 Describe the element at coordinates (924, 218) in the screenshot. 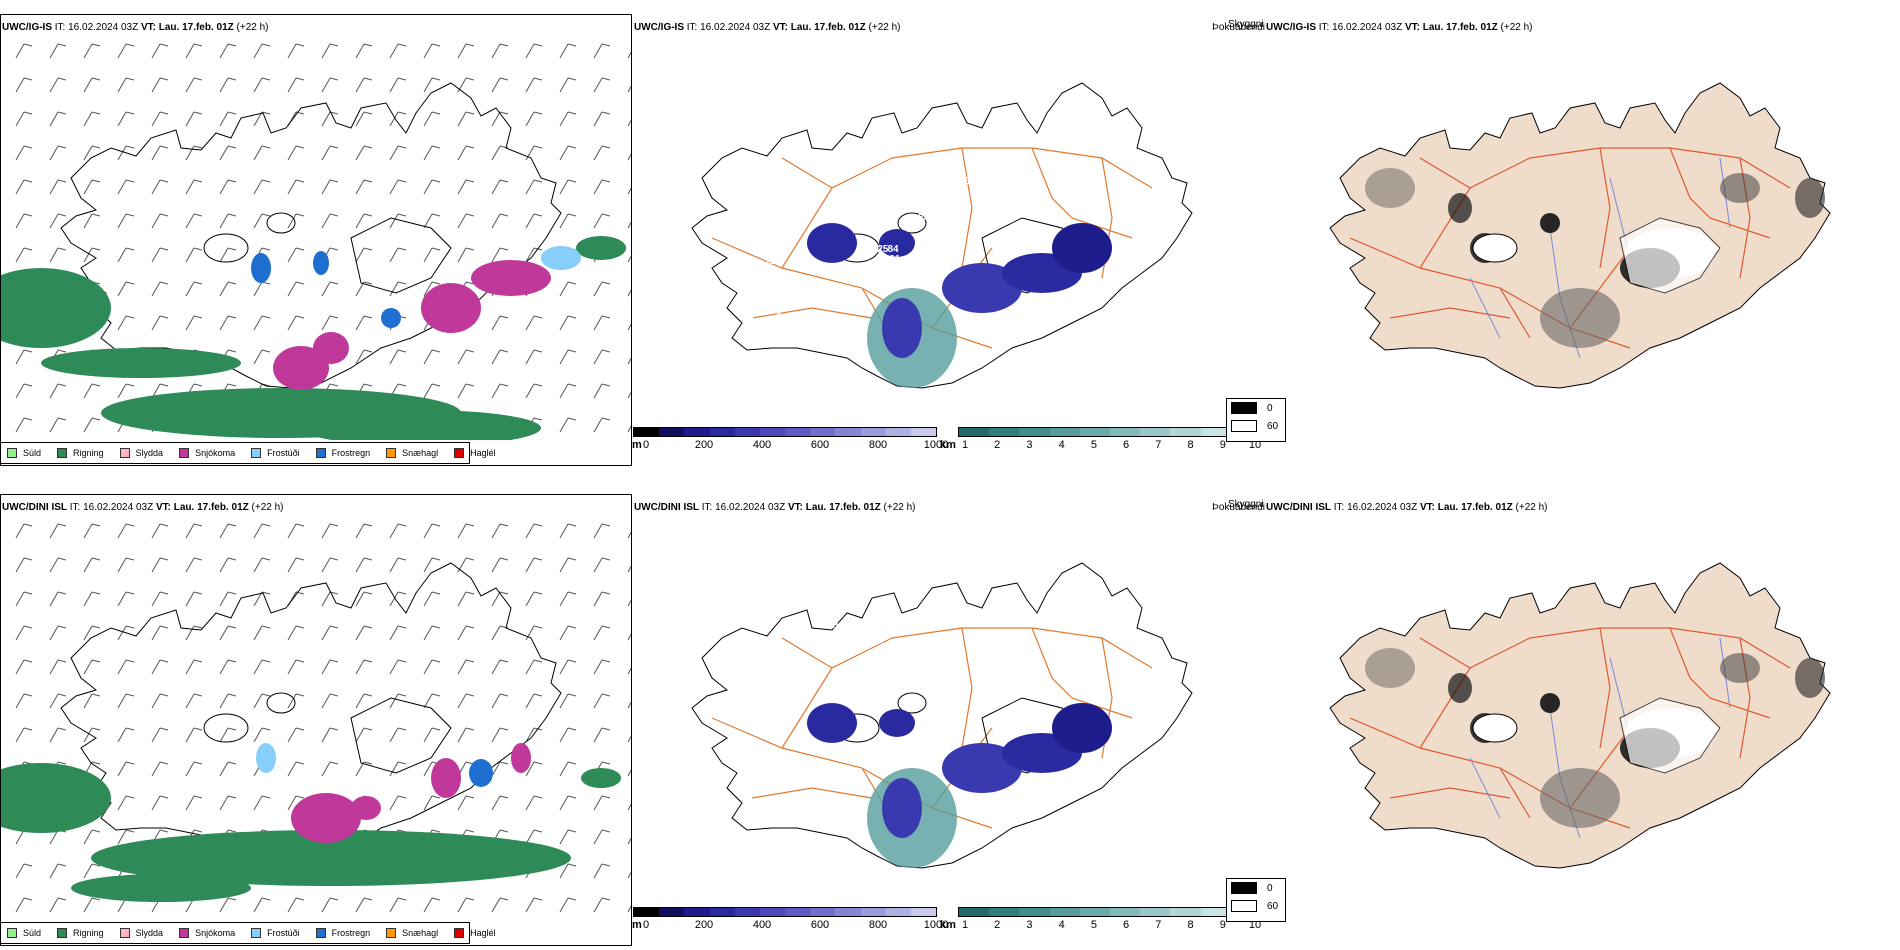

I see `cloud-height-label: 74` at that location.